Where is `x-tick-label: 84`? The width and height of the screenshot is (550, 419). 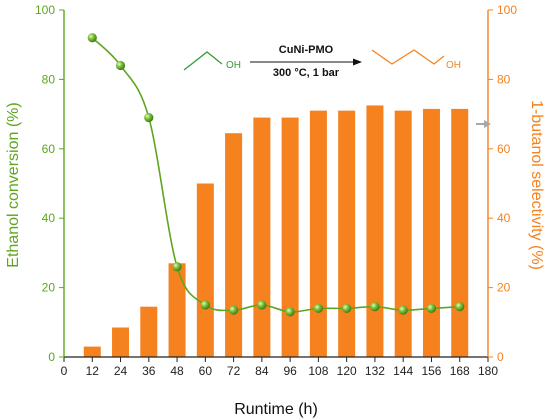 x-tick-label: 84 is located at coordinates (262, 371).